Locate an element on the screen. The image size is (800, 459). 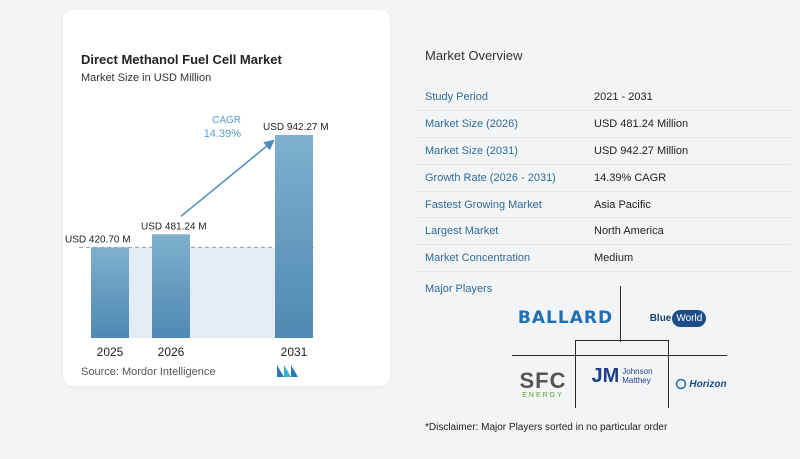
jm-logo-text: JM is located at coordinates (605, 375).